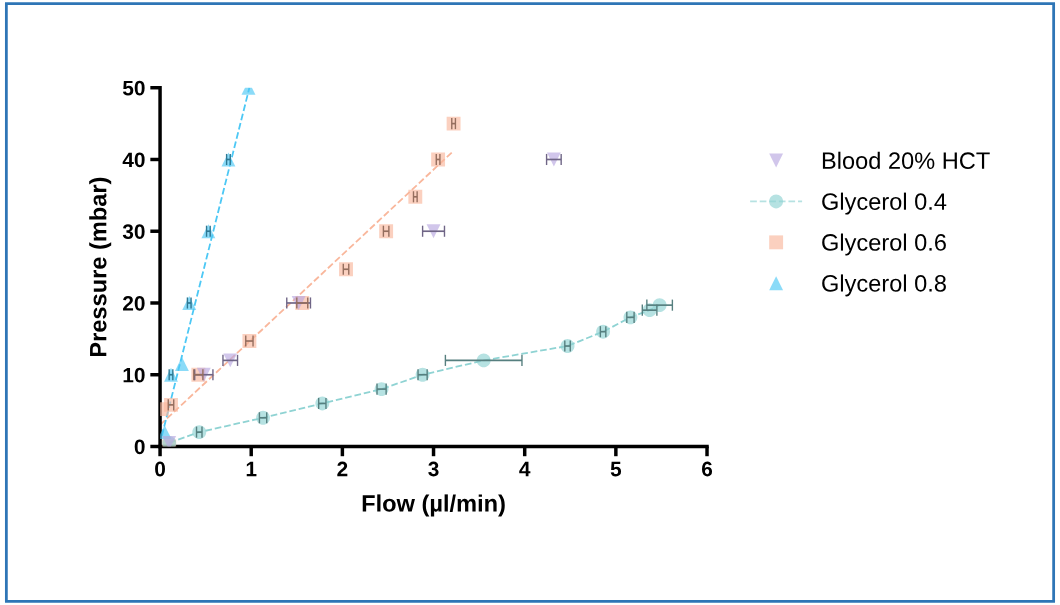 This screenshot has height=605, width=1060. Describe the element at coordinates (433, 469) in the screenshot. I see `x-tick-label: 3` at that location.